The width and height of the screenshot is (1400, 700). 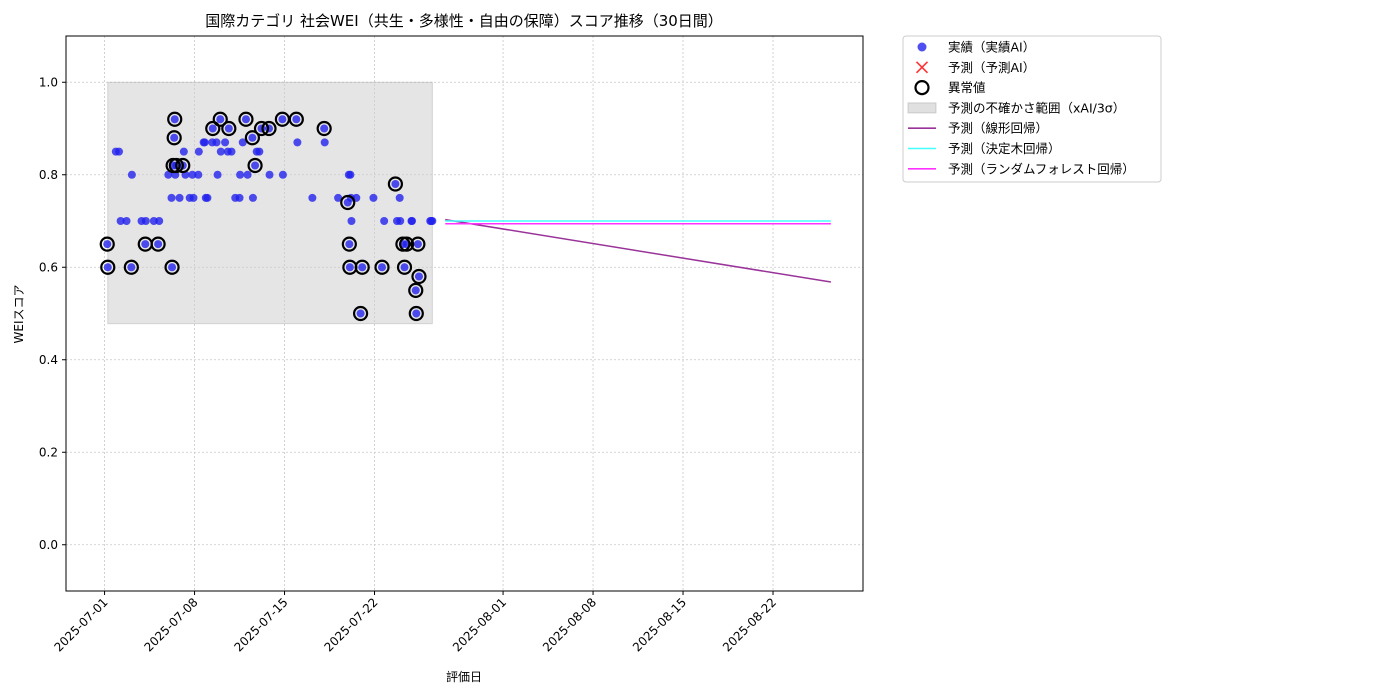 What do you see at coordinates (48, 82) in the screenshot?
I see `y-tick-label: 1.0` at bounding box center [48, 82].